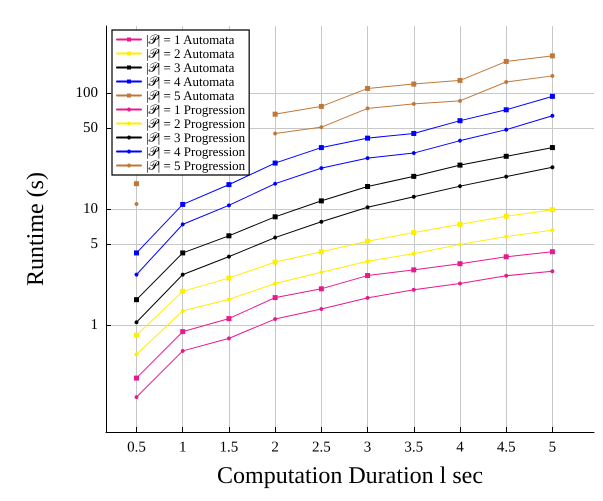  What do you see at coordinates (196, 137) in the screenshot?
I see `legend-label: |𝒫| = 3 Progression` at bounding box center [196, 137].